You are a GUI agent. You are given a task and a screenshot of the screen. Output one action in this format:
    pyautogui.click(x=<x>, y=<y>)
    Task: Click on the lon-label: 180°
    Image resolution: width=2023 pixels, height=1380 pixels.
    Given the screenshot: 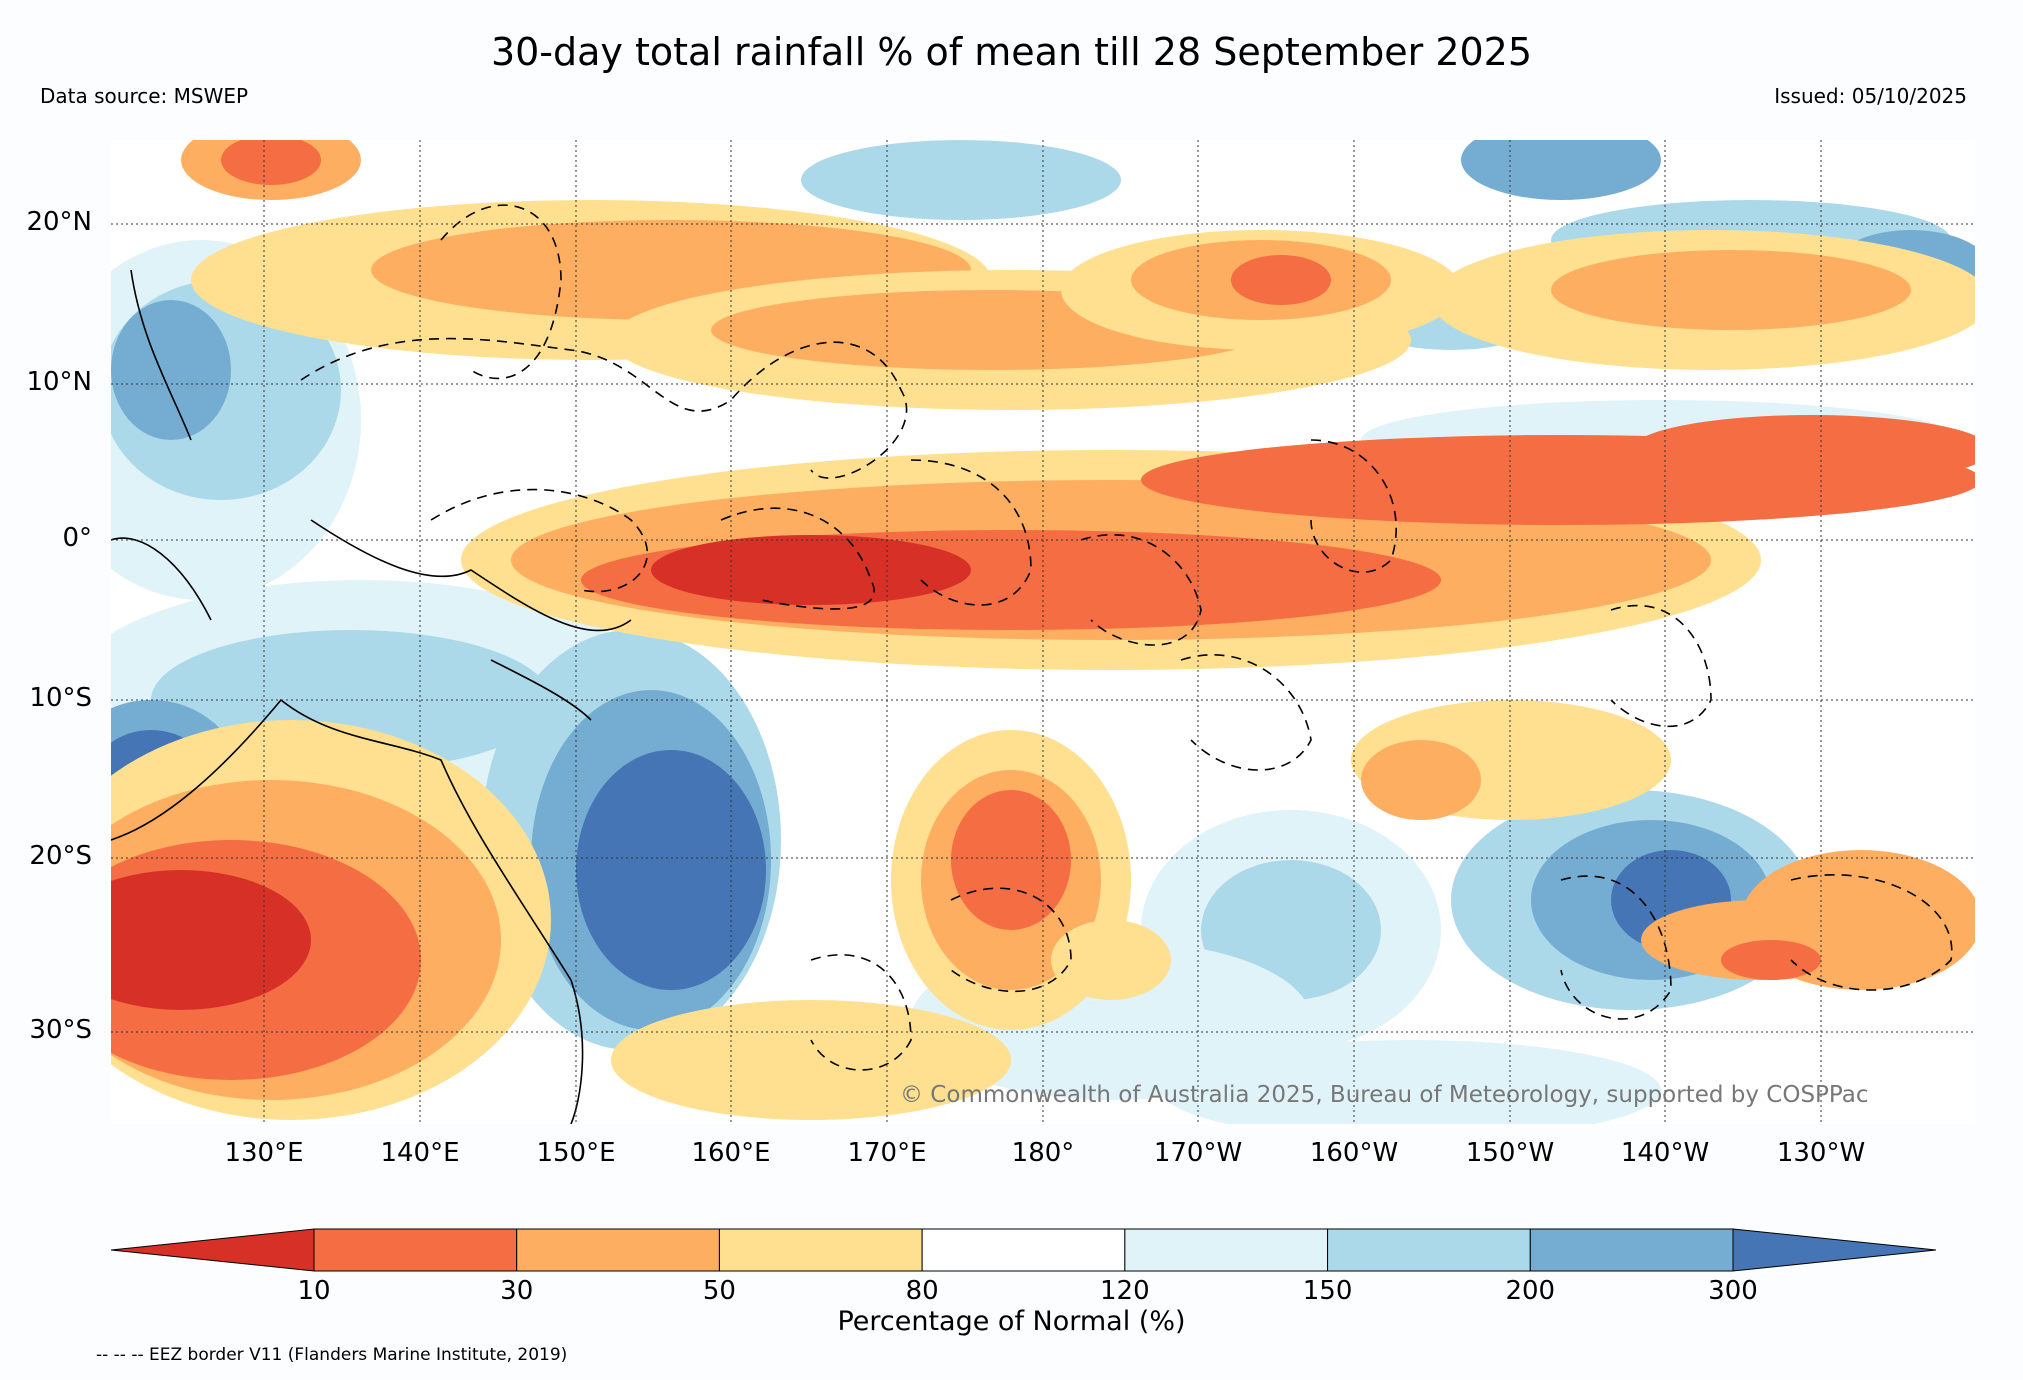 What is the action you would take?
    pyautogui.click(x=1043, y=1153)
    